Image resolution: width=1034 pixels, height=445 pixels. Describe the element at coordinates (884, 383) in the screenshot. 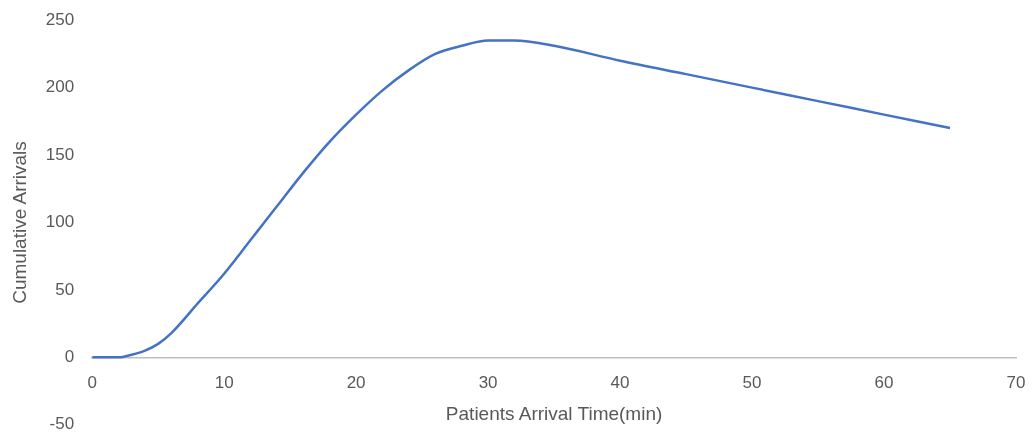

I see `x-tick-label: 60` at that location.